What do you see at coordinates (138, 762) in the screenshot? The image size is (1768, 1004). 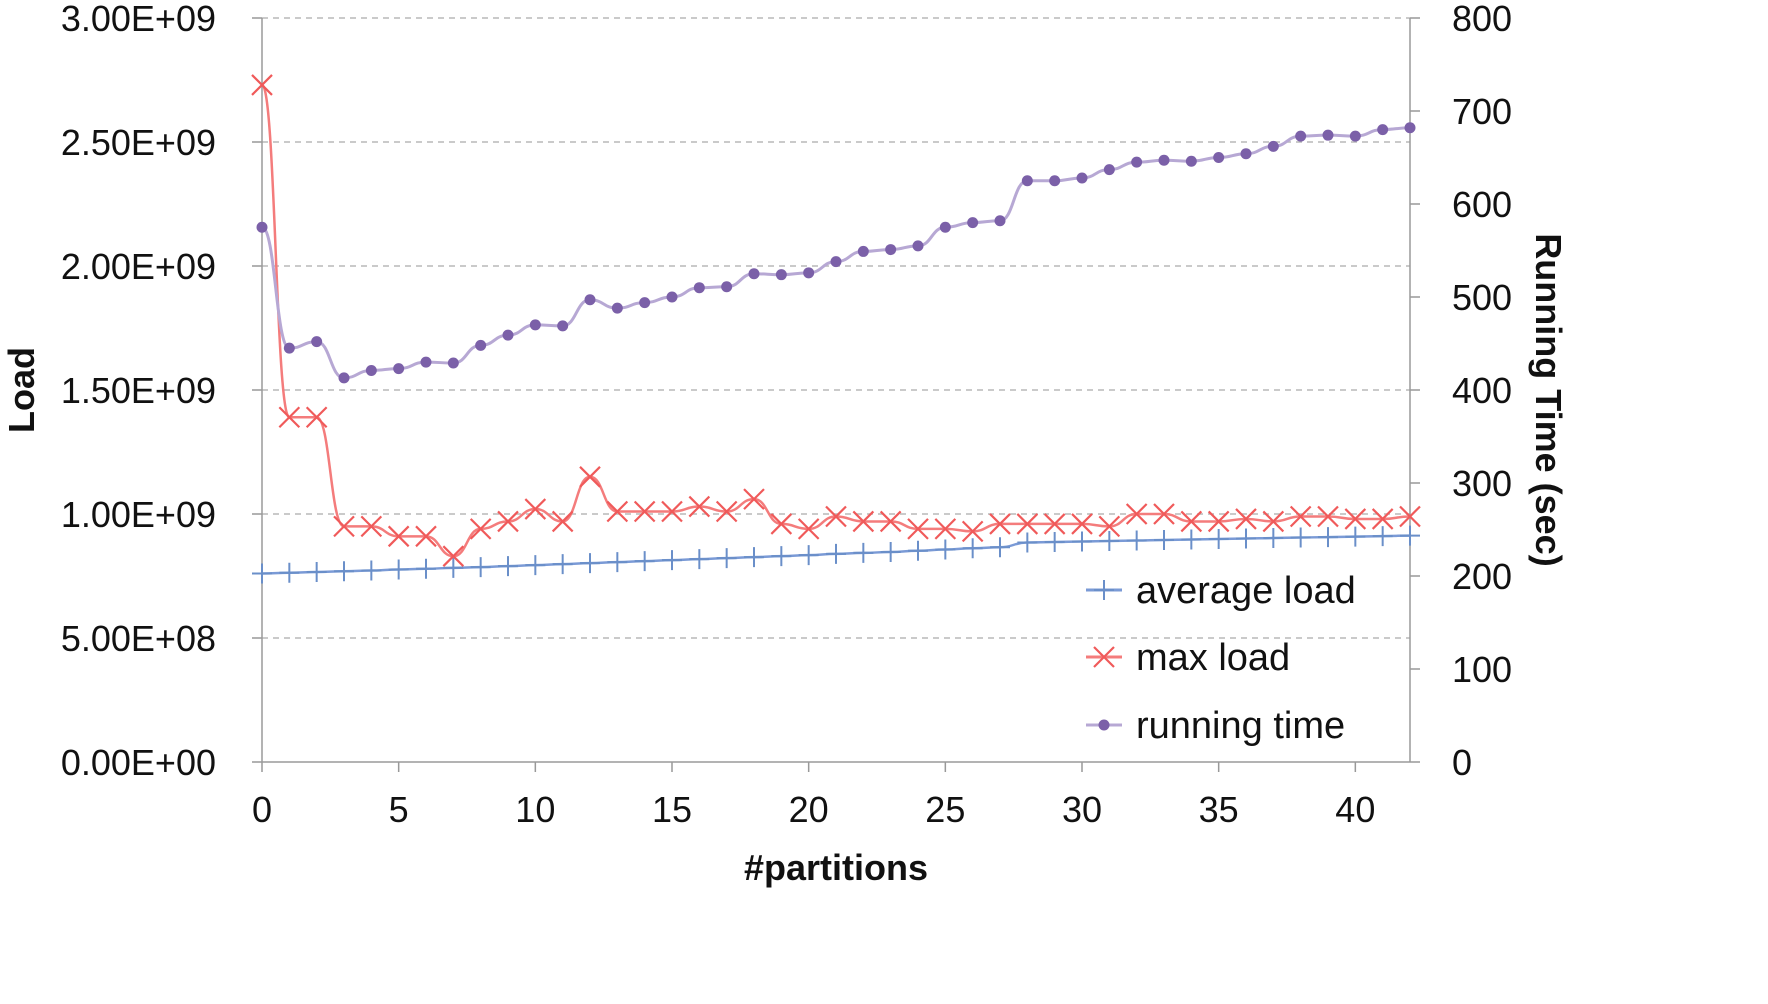 I see `y-left-tick-label: 0.00E+00` at bounding box center [138, 762].